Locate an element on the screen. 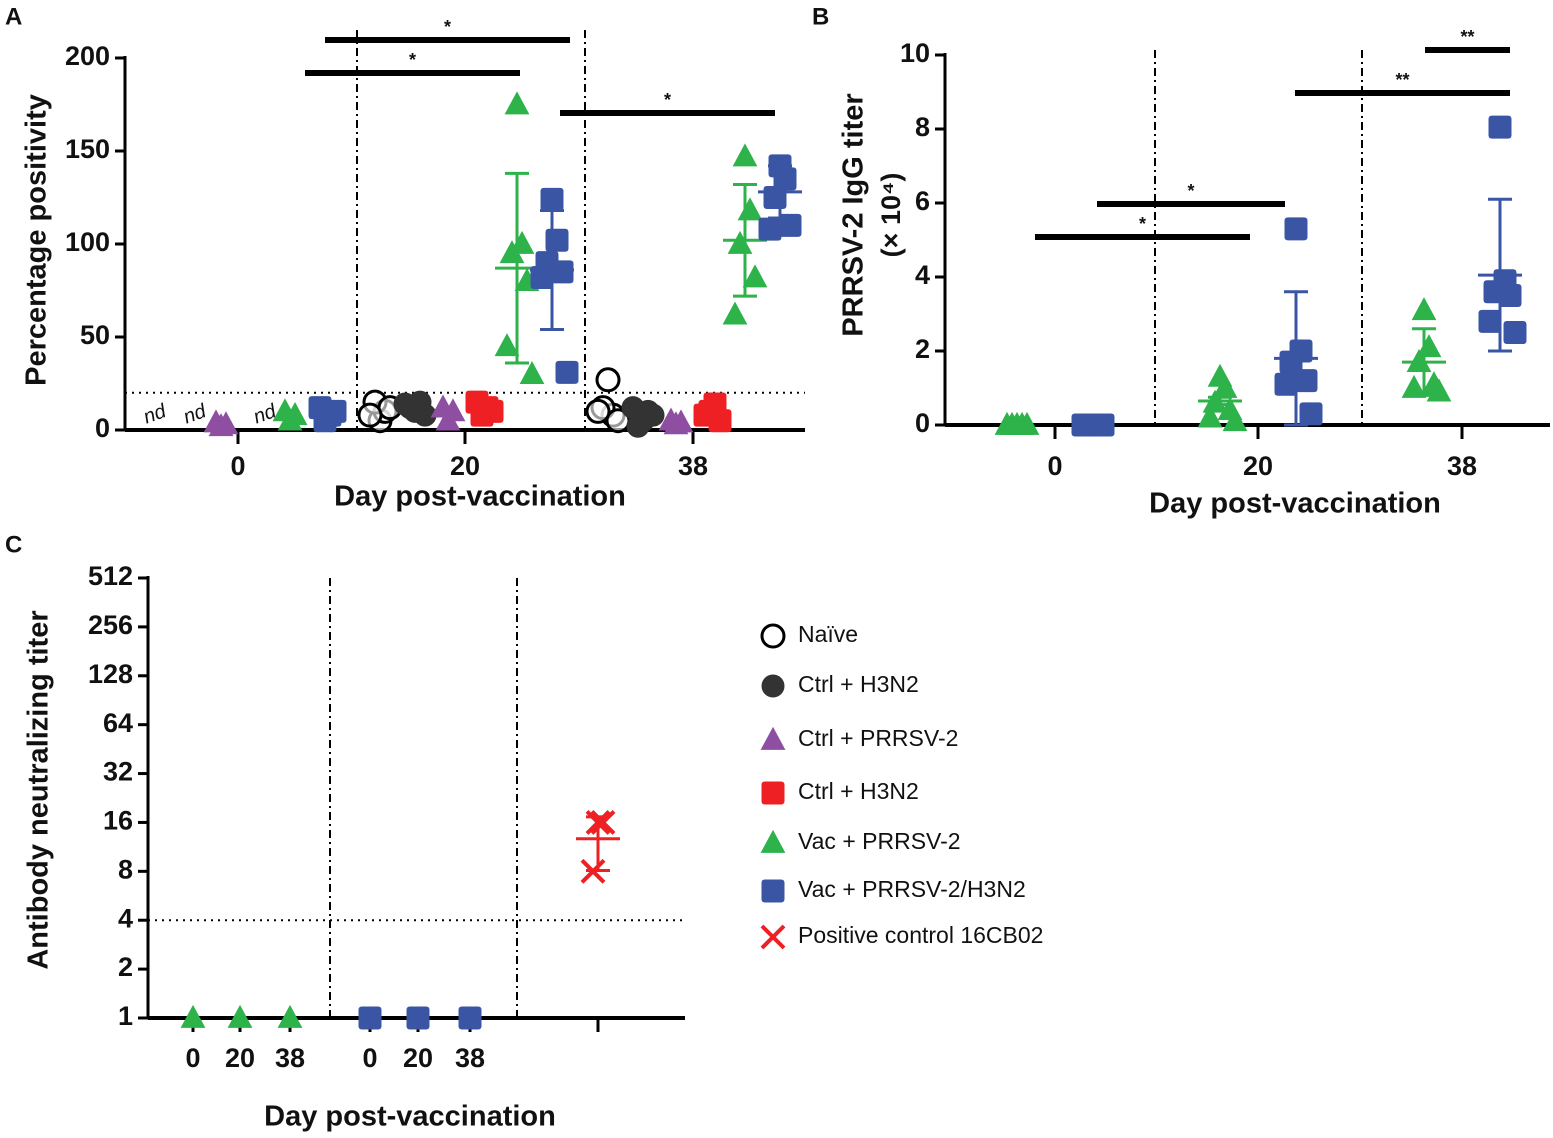  panel-letter: C is located at coordinates (13, 544).